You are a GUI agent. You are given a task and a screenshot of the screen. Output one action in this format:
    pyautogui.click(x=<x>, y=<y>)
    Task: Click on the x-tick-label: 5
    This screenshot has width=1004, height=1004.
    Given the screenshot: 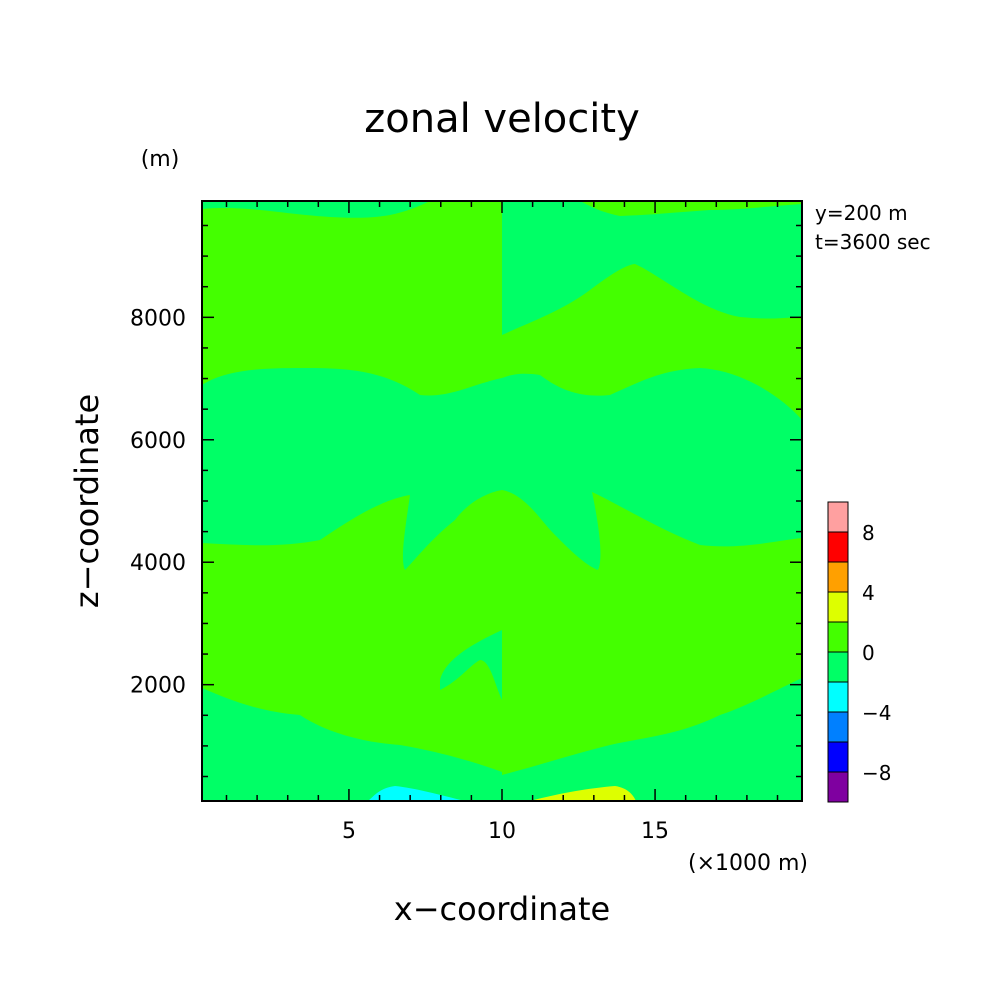 What is the action you would take?
    pyautogui.click(x=349, y=831)
    